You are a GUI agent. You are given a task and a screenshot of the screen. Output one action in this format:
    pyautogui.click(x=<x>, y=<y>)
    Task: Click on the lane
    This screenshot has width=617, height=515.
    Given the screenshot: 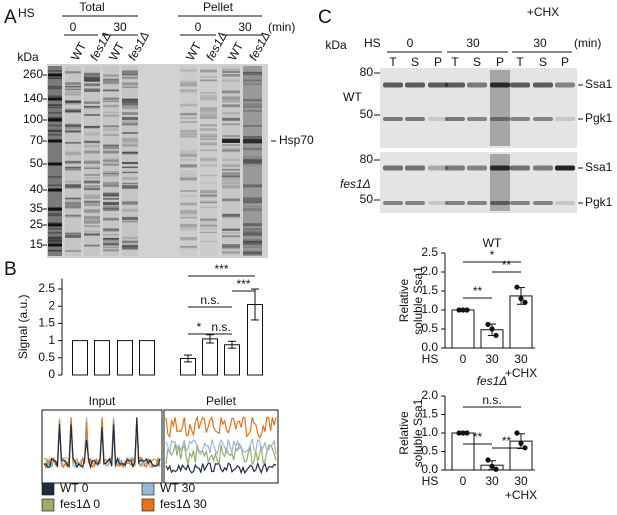 What is the action you would take?
    pyautogui.click(x=130, y=161)
    